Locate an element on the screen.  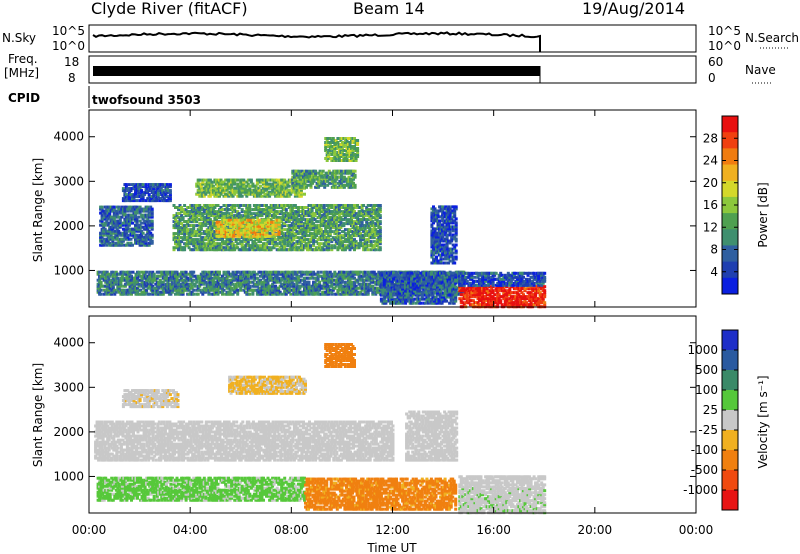
cpid-value: twofsound 3503 is located at coordinates (146, 100).